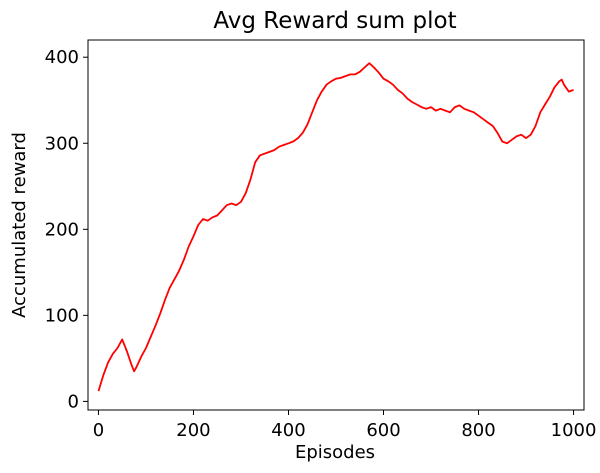 This screenshot has width=600, height=473. I want to click on y-tick-label: 200, so click(62, 229).